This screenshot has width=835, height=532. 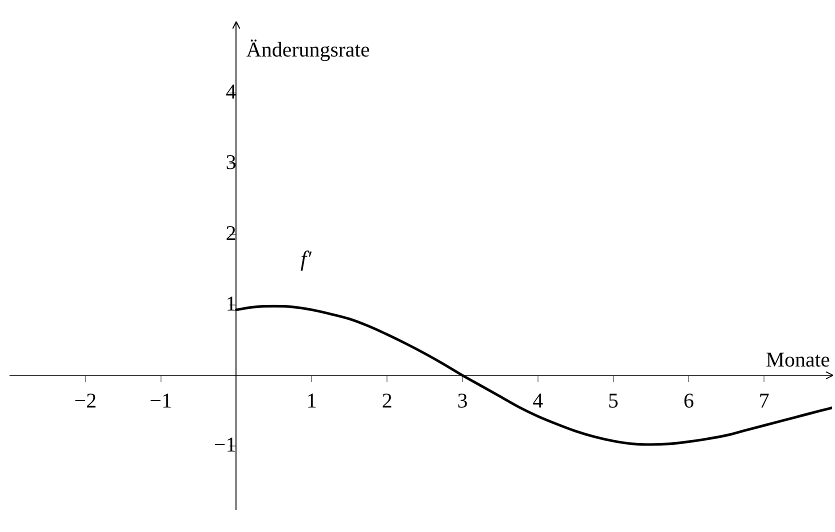 What do you see at coordinates (231, 162) in the screenshot?
I see `y-tick-label: 3` at bounding box center [231, 162].